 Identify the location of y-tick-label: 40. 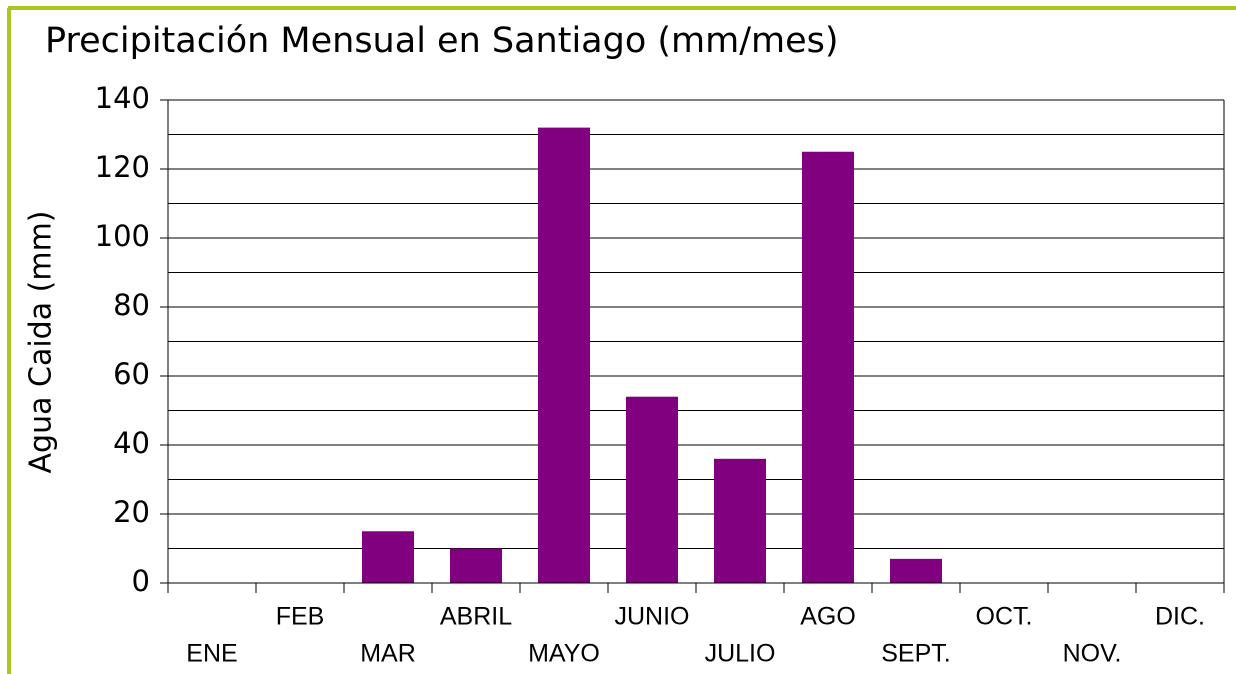
(131, 443).